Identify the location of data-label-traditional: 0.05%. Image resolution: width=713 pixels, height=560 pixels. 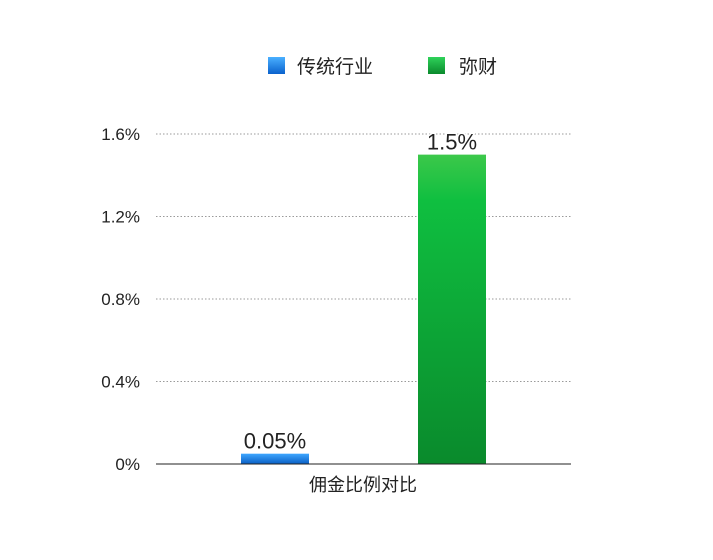
(275, 441).